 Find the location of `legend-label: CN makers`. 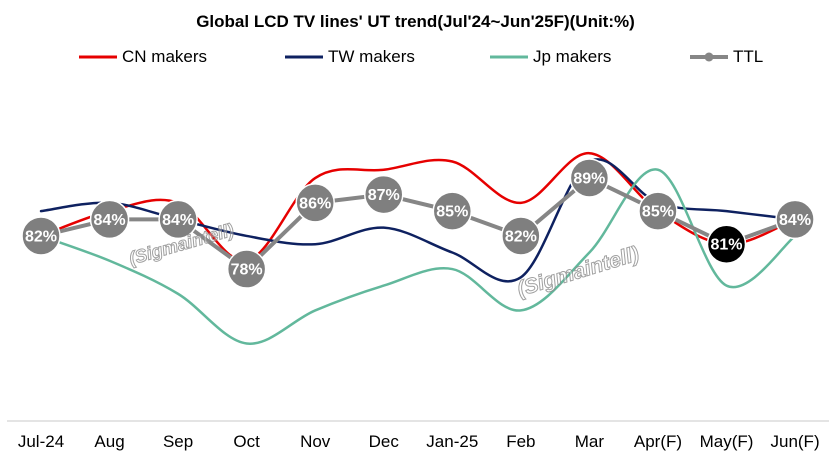

legend-label: CN makers is located at coordinates (165, 56).